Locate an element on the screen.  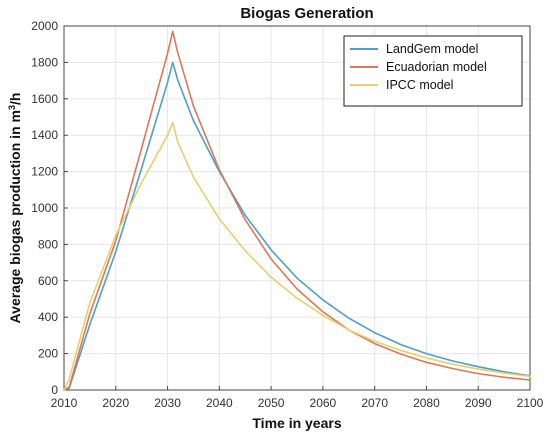
y-tick-label: 400 is located at coordinates (48, 317).